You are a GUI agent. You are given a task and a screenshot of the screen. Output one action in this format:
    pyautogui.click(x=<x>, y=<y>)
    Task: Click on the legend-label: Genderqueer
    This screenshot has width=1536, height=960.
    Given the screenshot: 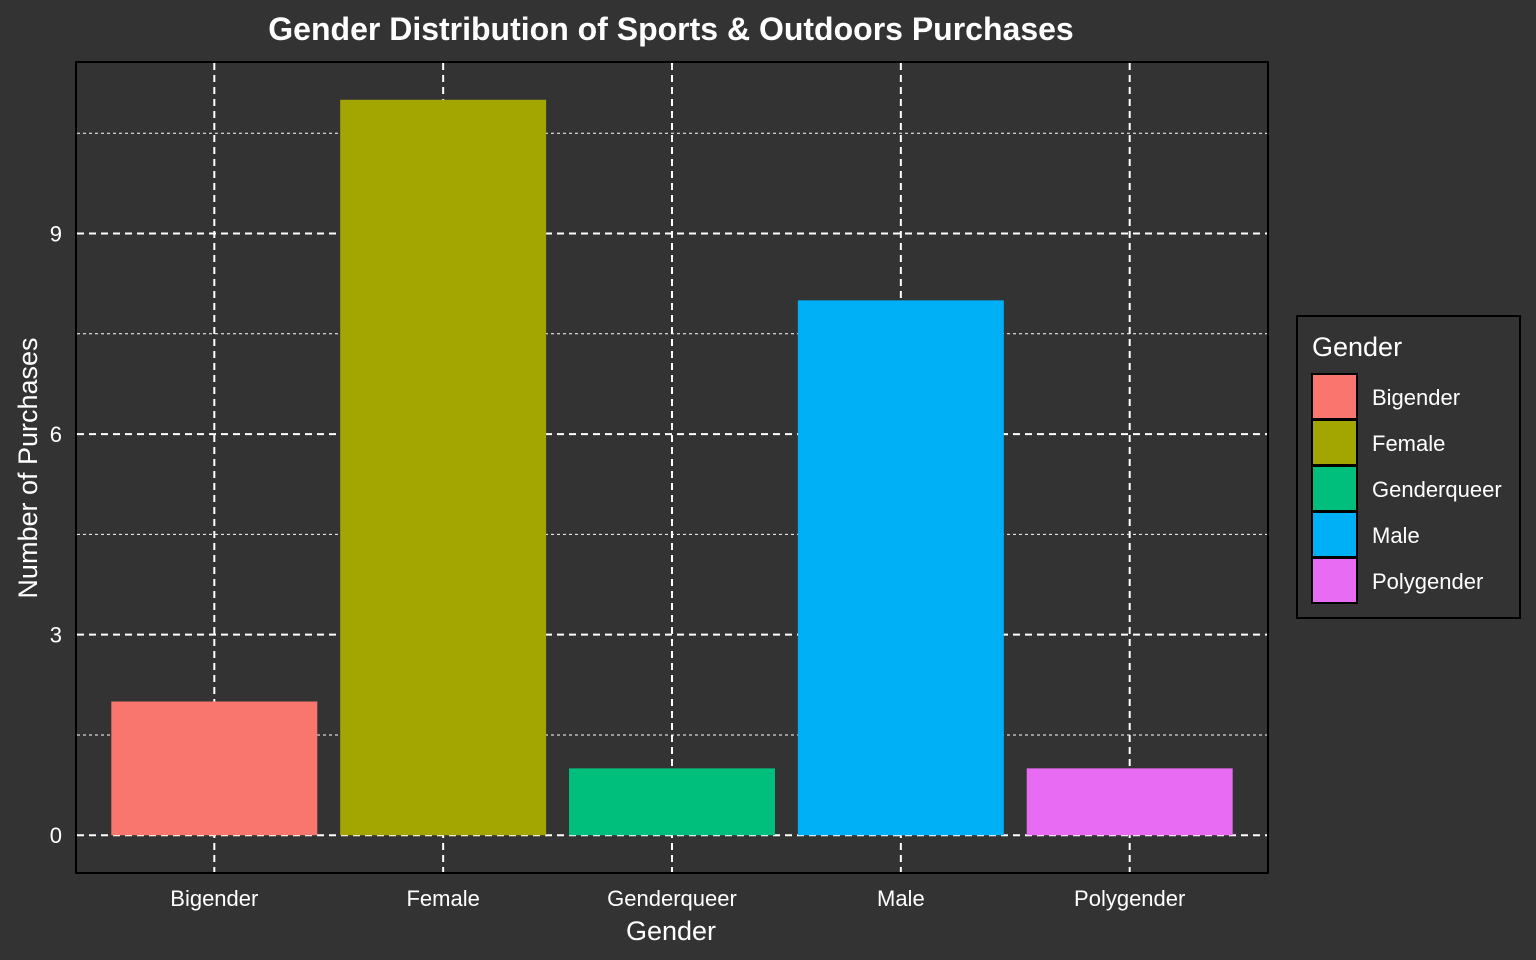 What is the action you would take?
    pyautogui.click(x=1437, y=489)
    